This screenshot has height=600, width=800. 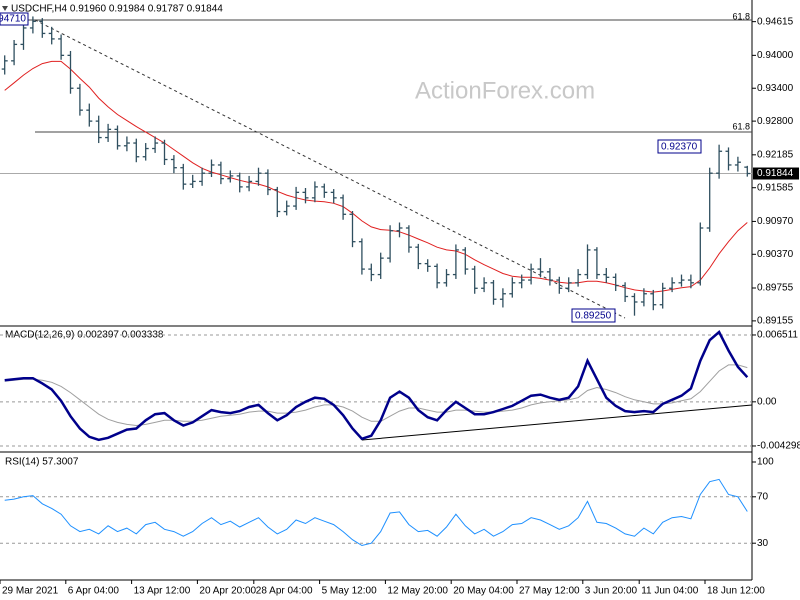 I want to click on x-tick-label: 20 May 04:00, so click(x=483, y=591).